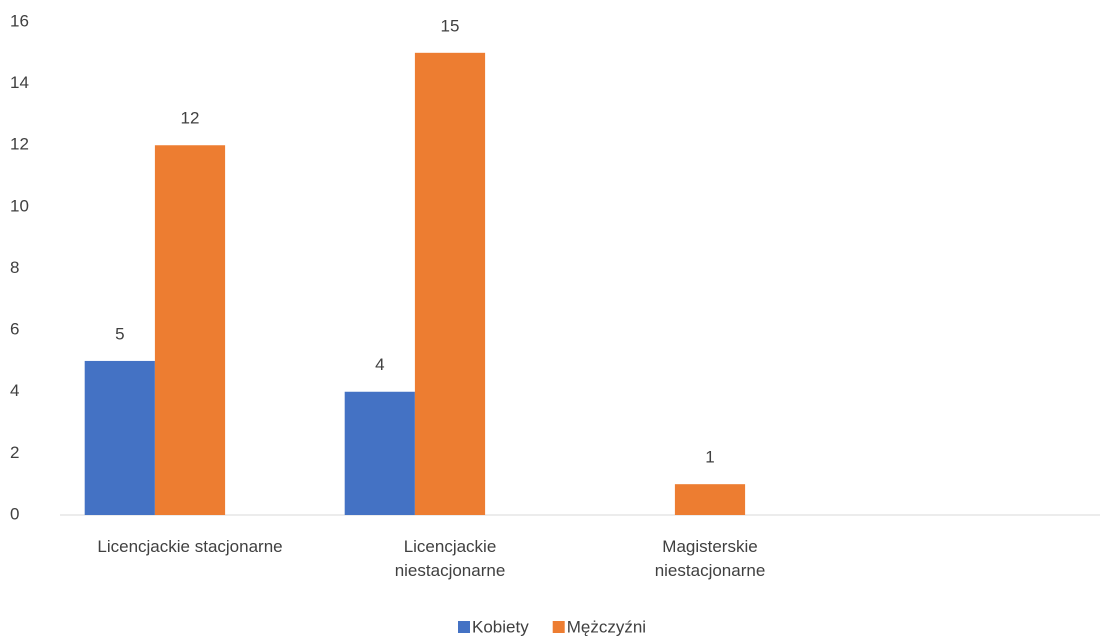 The height and width of the screenshot is (638, 1100). What do you see at coordinates (119, 333) in the screenshot?
I see `value-label: 5` at bounding box center [119, 333].